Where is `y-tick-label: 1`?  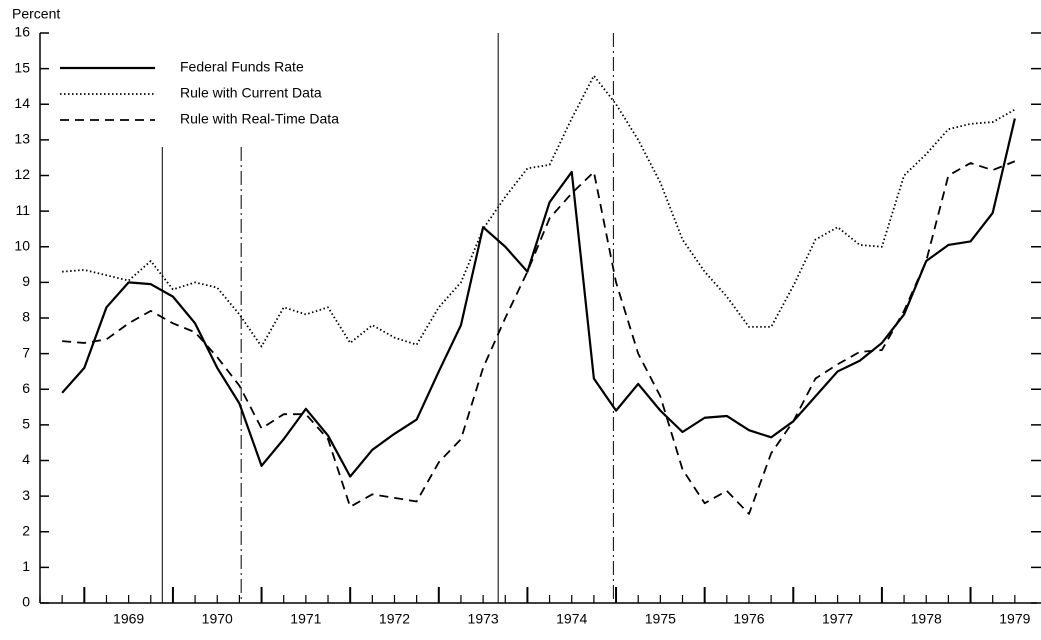
y-tick-label: 1 is located at coordinates (26, 566).